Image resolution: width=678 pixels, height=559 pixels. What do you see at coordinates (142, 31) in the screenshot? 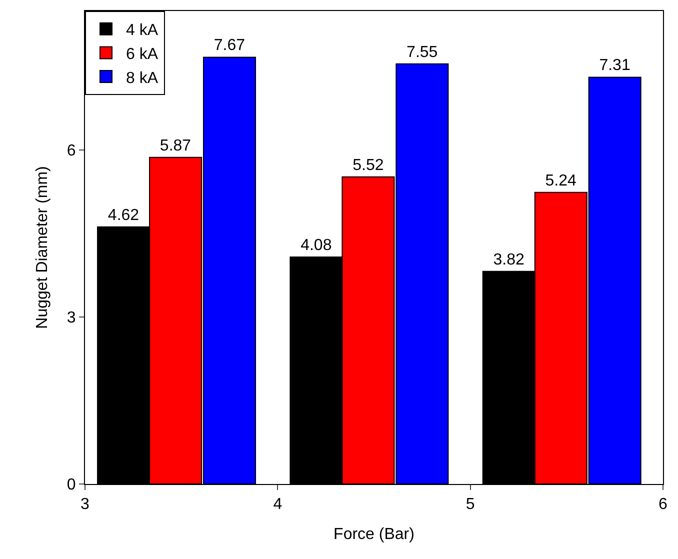
I see `legend-label: 4 kA` at bounding box center [142, 31].